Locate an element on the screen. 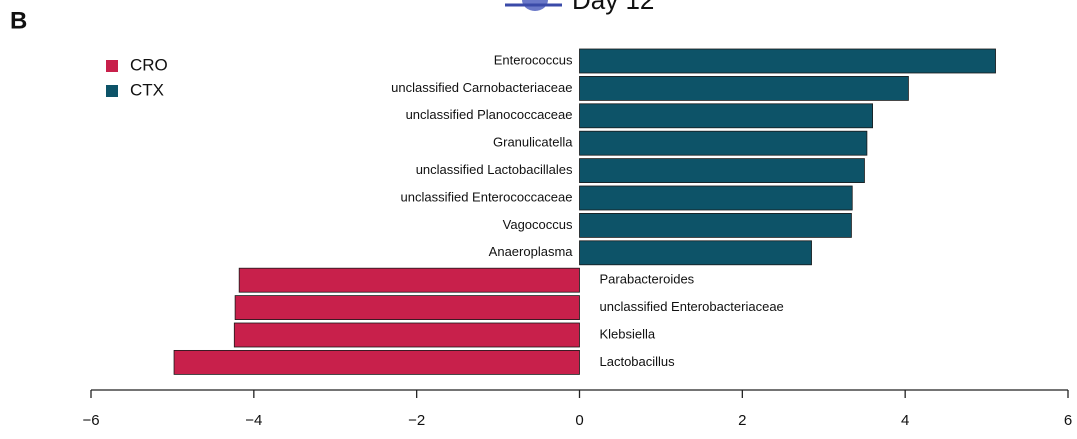 This screenshot has width=1077, height=439. legend-label: CTX is located at coordinates (147, 89).